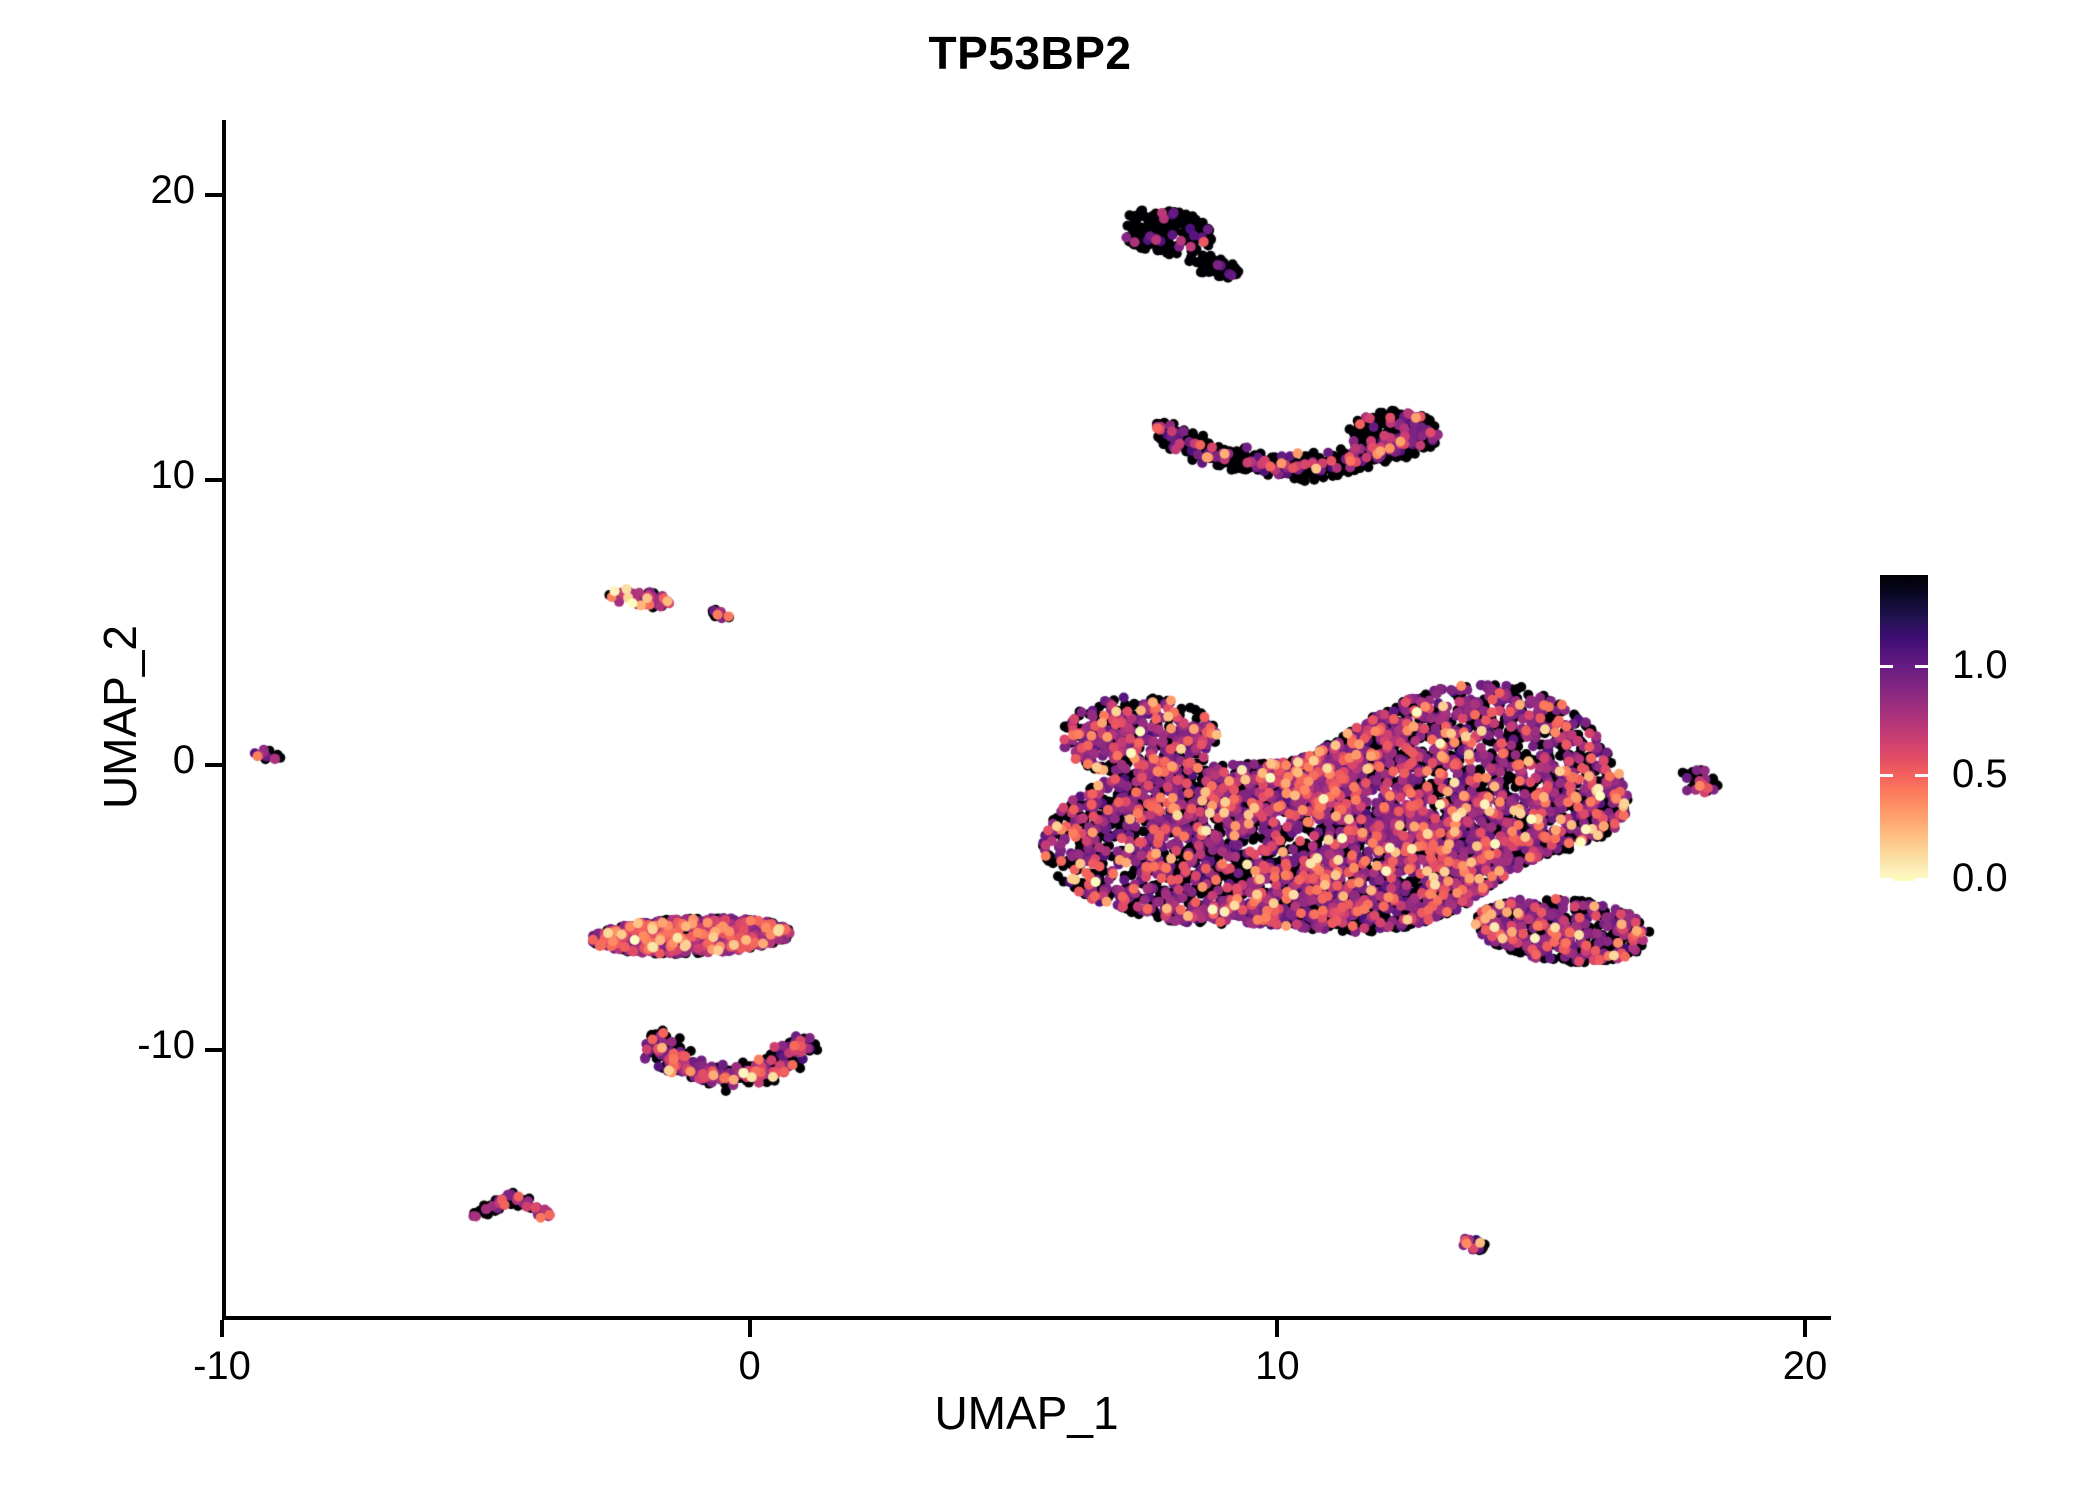 The height and width of the screenshot is (1500, 2100). Describe the element at coordinates (224, 720) in the screenshot. I see `y-axis-line` at that location.